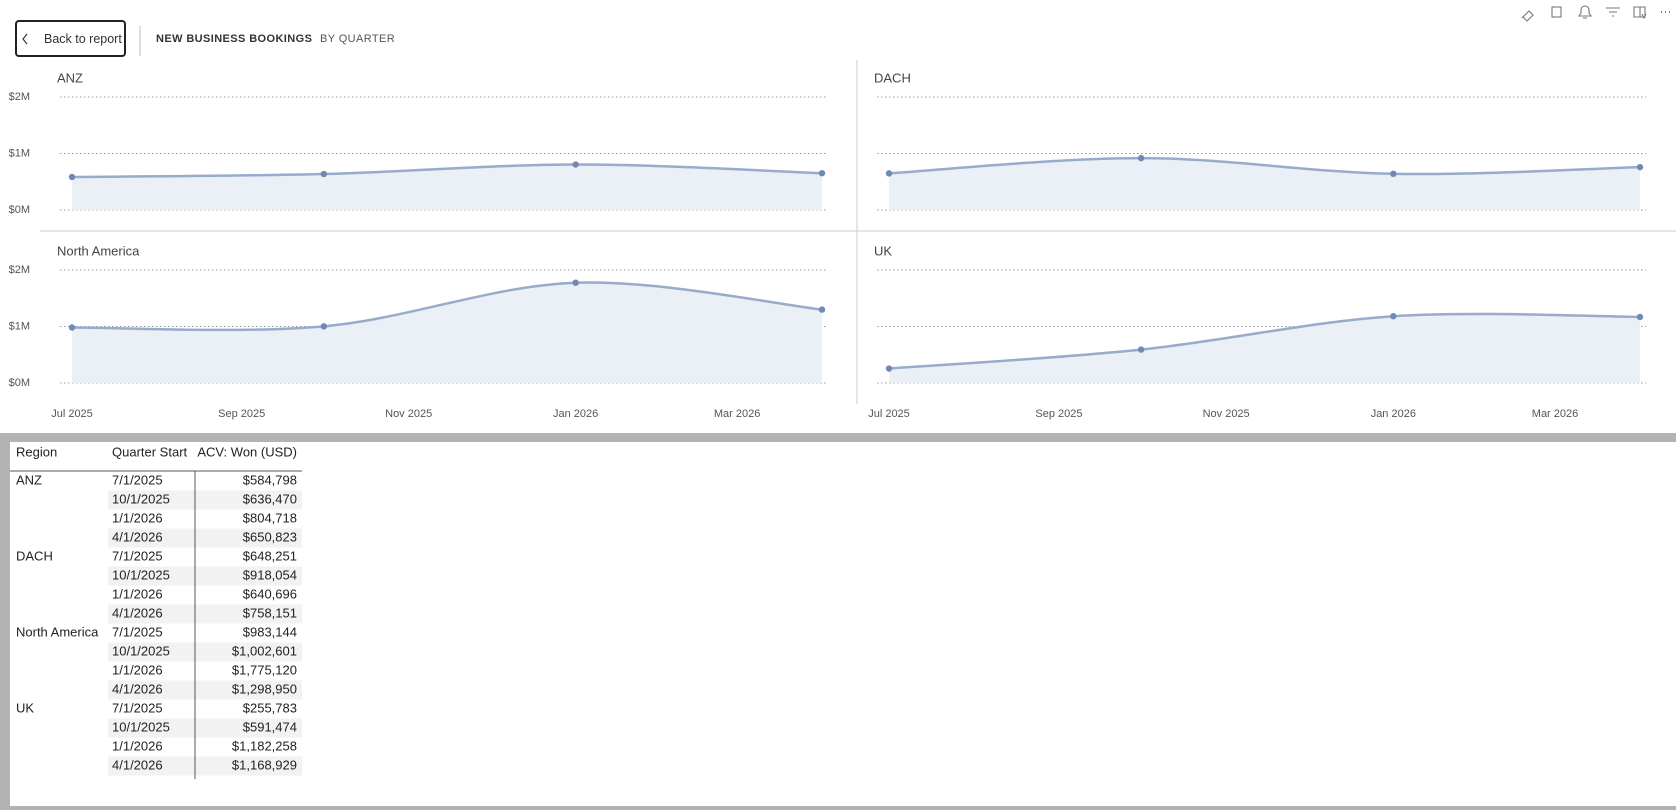 The height and width of the screenshot is (810, 1676). I want to click on value-cell: $650,823, so click(270, 536).